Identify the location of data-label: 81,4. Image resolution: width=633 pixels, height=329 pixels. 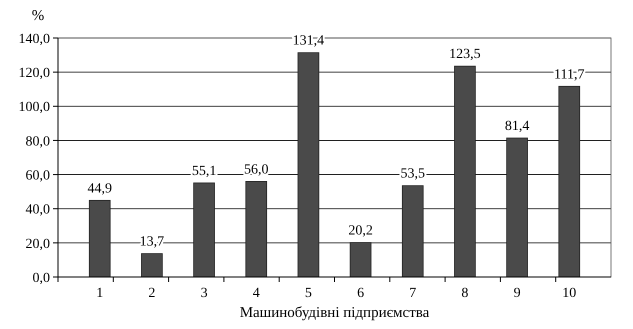
(517, 126).